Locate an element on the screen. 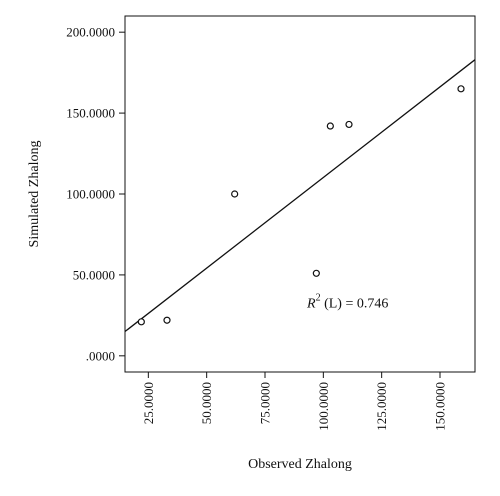 This screenshot has height=496, width=500. x-axis-title: Observed Zhalong is located at coordinates (300, 464).